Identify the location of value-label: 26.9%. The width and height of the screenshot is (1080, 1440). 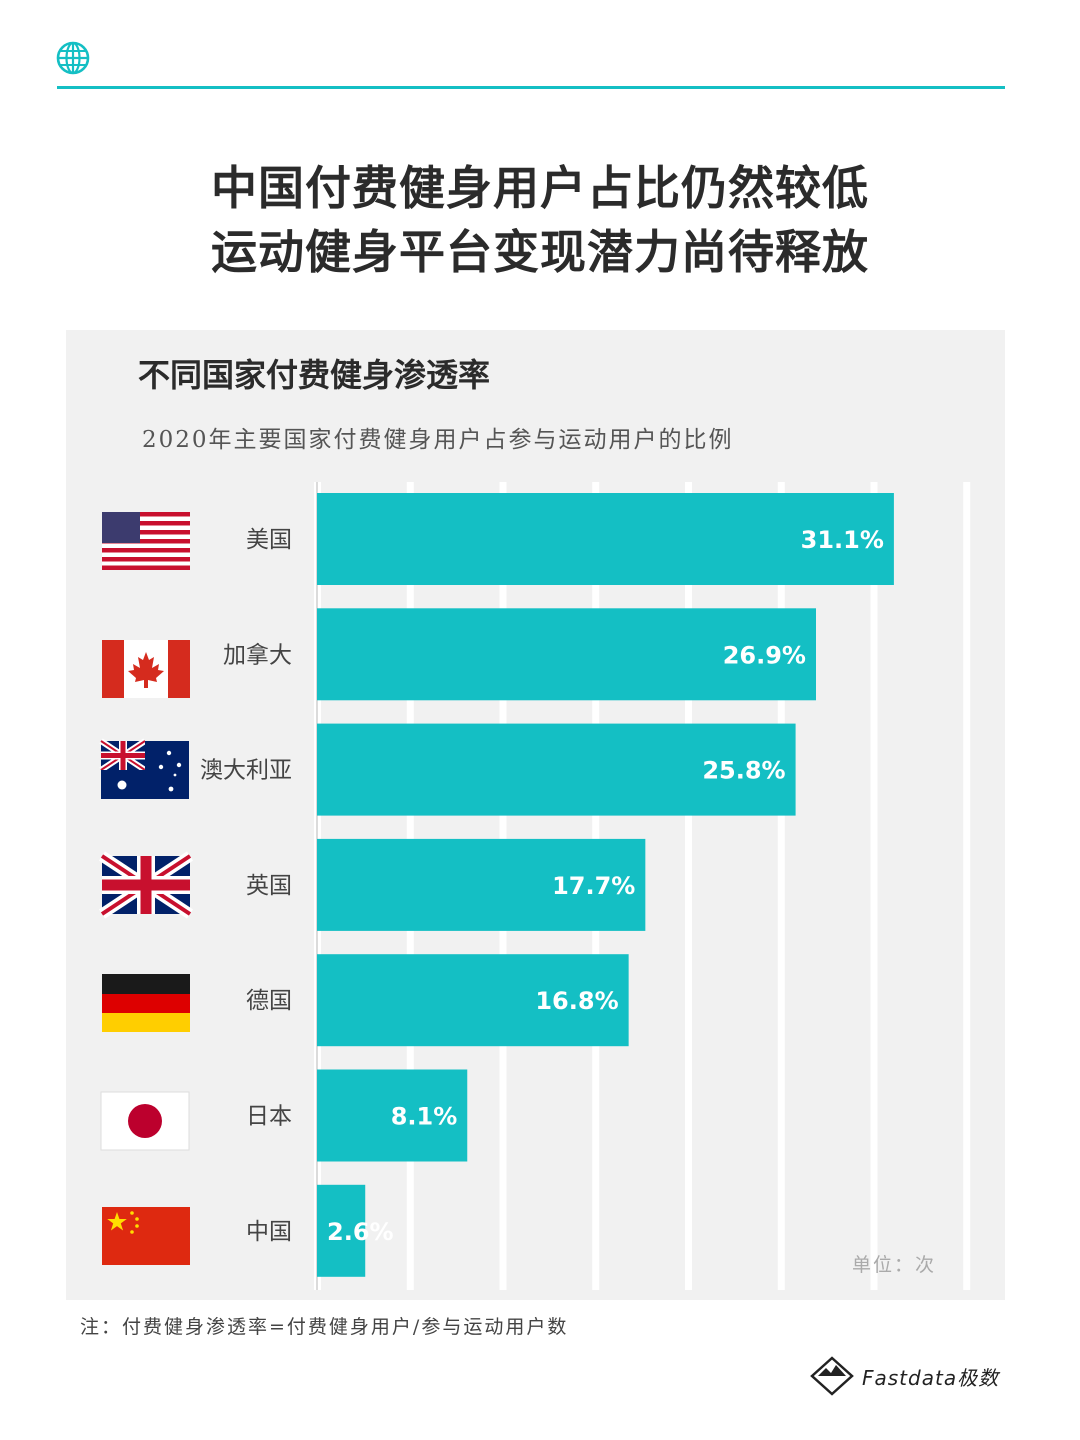
(764, 655).